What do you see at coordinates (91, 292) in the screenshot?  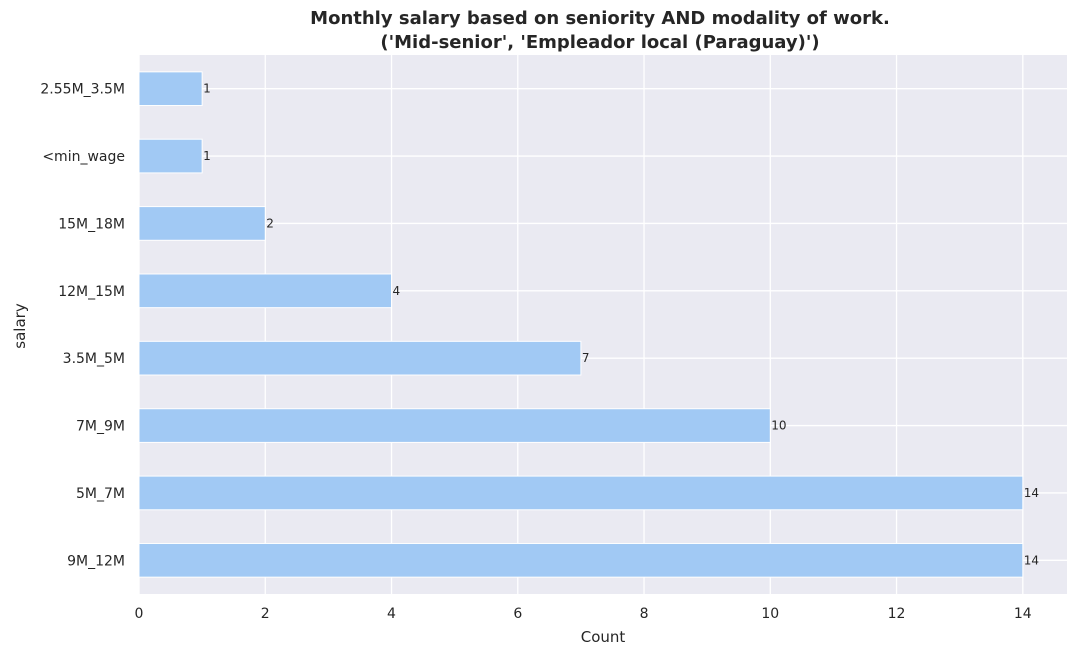 I see `y-tick-label: 12M_15M` at bounding box center [91, 292].